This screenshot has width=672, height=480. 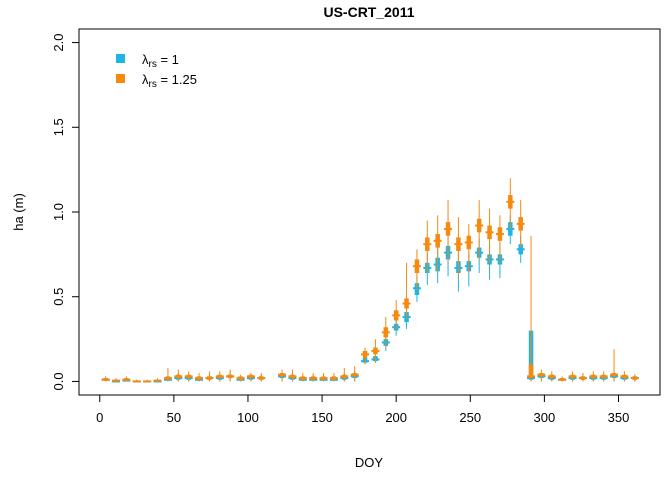 I want to click on chart-title: US-CRT_2011, so click(x=368, y=12).